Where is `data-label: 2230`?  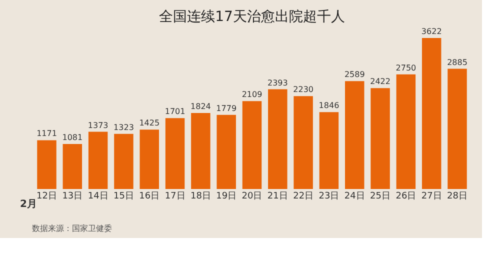
data-label: 2230 is located at coordinates (303, 89).